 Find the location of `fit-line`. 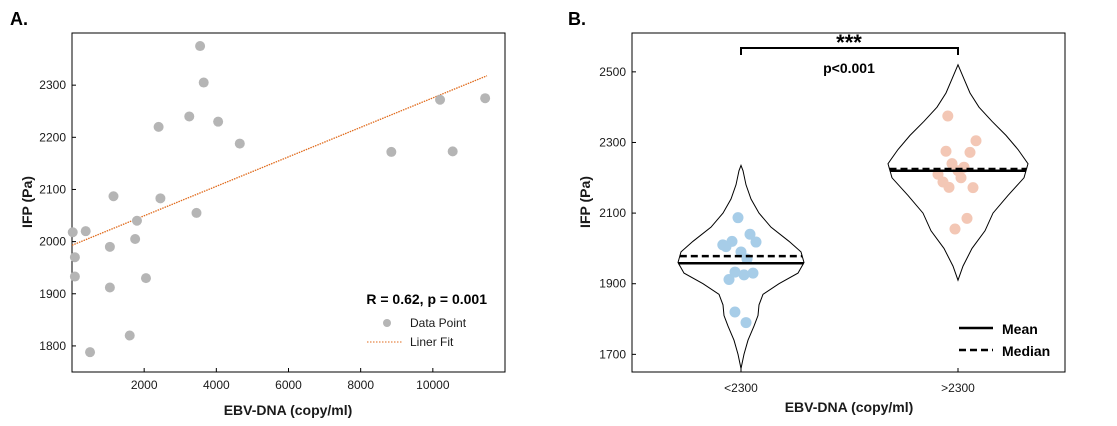

fit-line is located at coordinates (279, 160).